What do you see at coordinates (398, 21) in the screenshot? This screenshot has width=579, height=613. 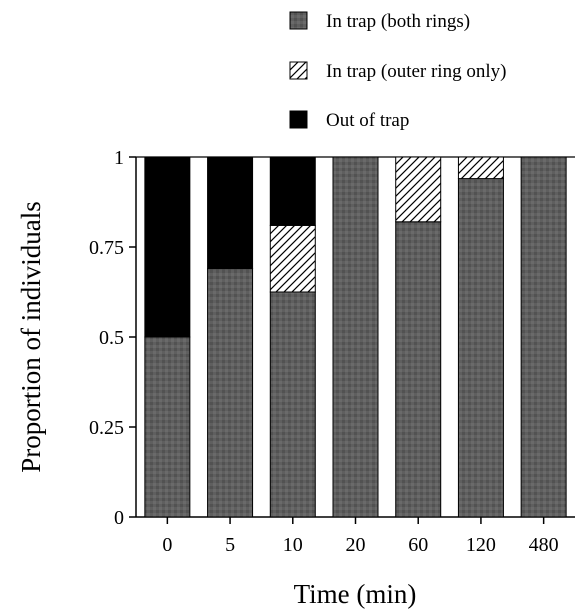 I see `legend-label-both-rings: In trap (both rings)` at bounding box center [398, 21].